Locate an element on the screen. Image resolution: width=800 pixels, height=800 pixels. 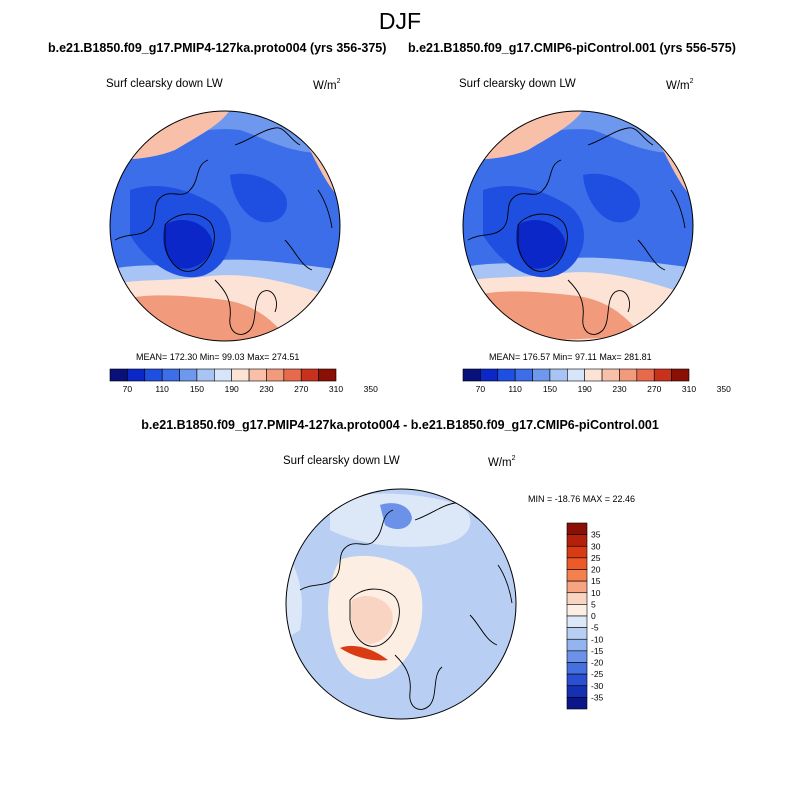
colorbar-left: 70 110 150 190 230 270 310 350 is located at coordinates (243, 381).